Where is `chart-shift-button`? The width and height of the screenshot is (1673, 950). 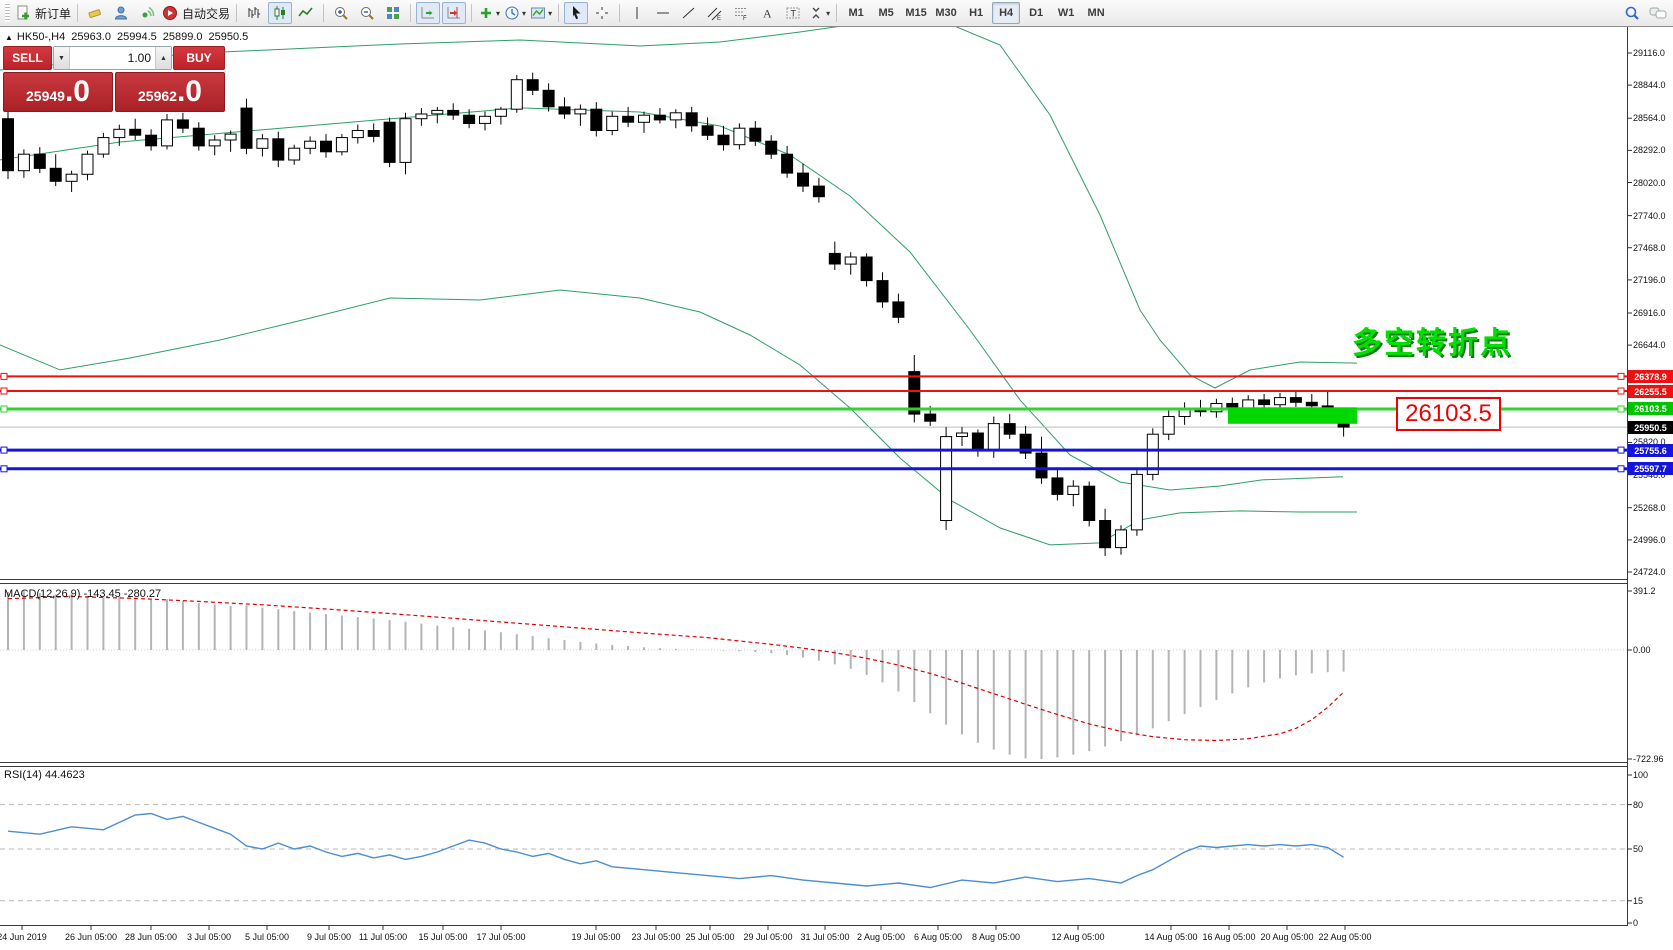 chart-shift-button is located at coordinates (454, 13).